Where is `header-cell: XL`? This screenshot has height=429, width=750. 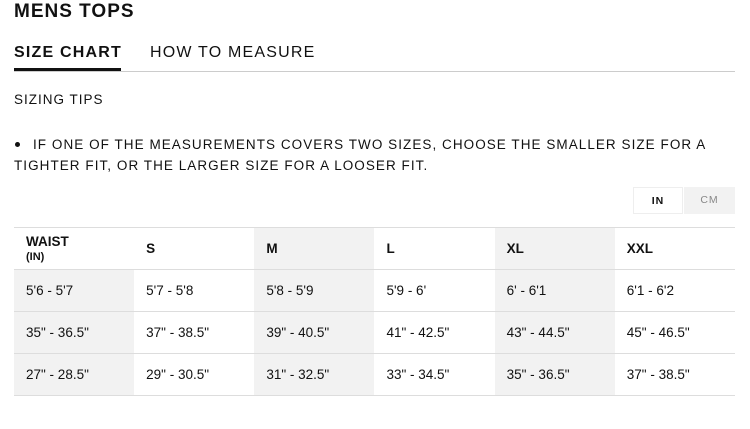
header-cell: XL is located at coordinates (554, 248).